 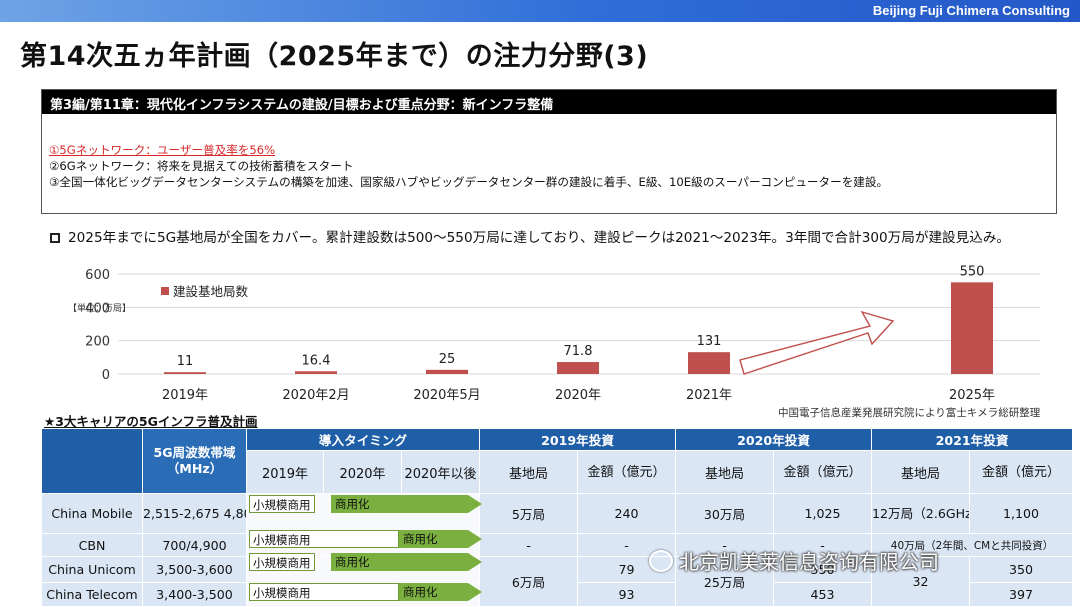 What do you see at coordinates (92, 545) in the screenshot?
I see `carrier-name: CBN` at bounding box center [92, 545].